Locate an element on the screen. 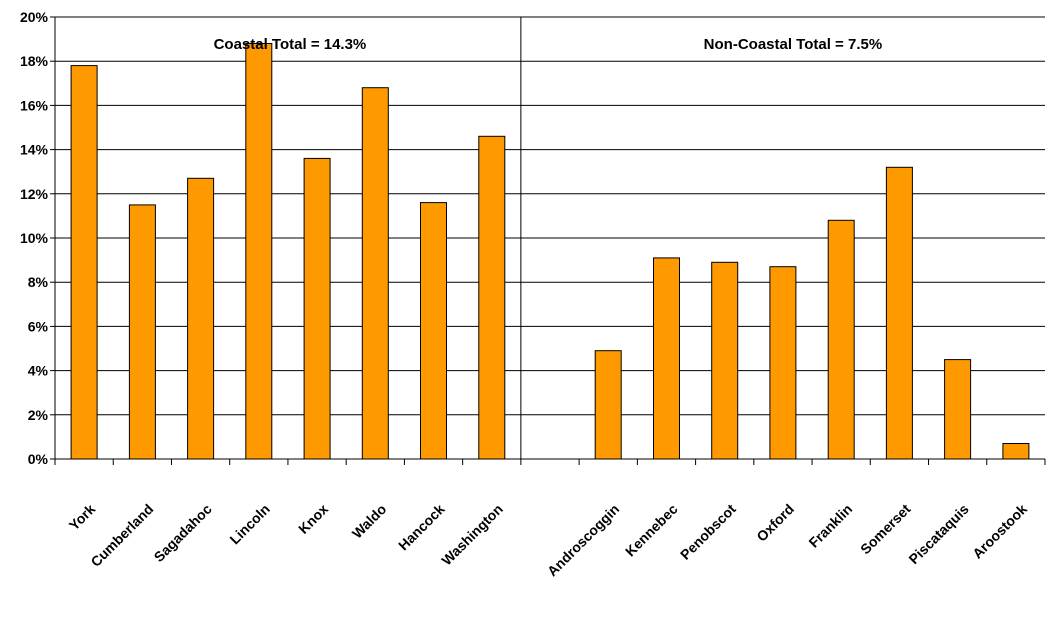 Image resolution: width=1046 pixels, height=624 pixels. x-tick-label-lincoln: Lincoln is located at coordinates (249, 524).